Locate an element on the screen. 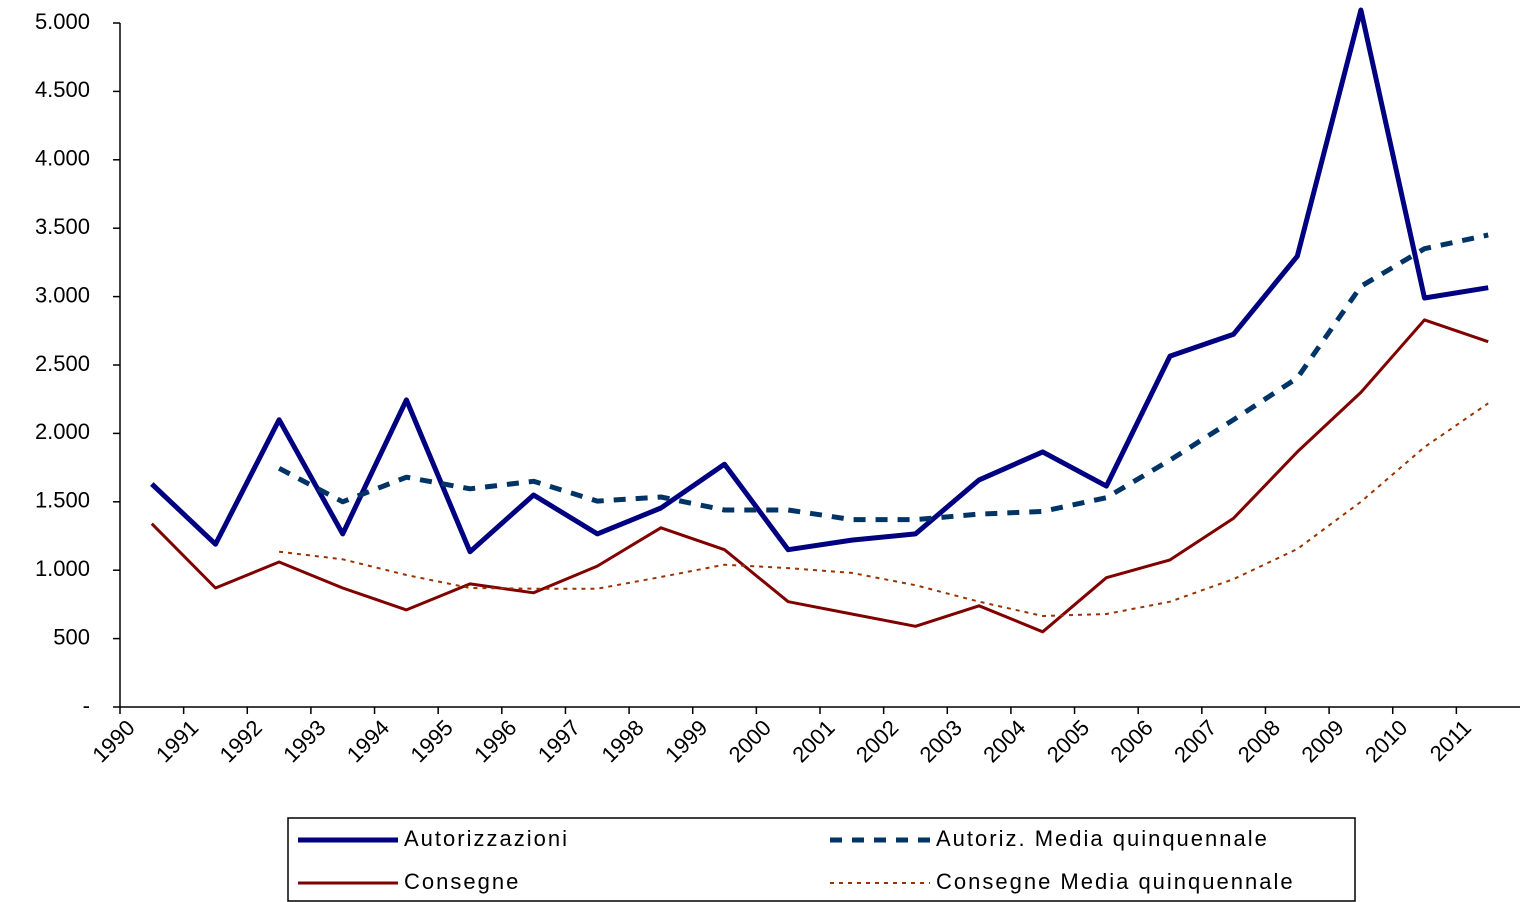 The height and width of the screenshot is (902, 1522). legend-label: Consegne is located at coordinates (462, 881).